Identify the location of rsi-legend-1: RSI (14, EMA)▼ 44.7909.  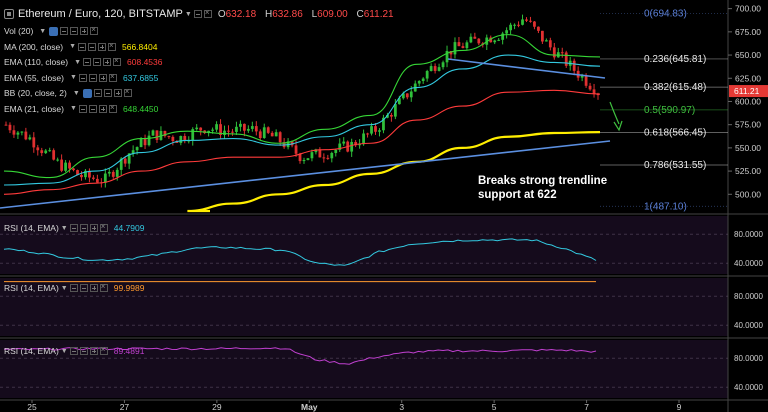
(74, 228).